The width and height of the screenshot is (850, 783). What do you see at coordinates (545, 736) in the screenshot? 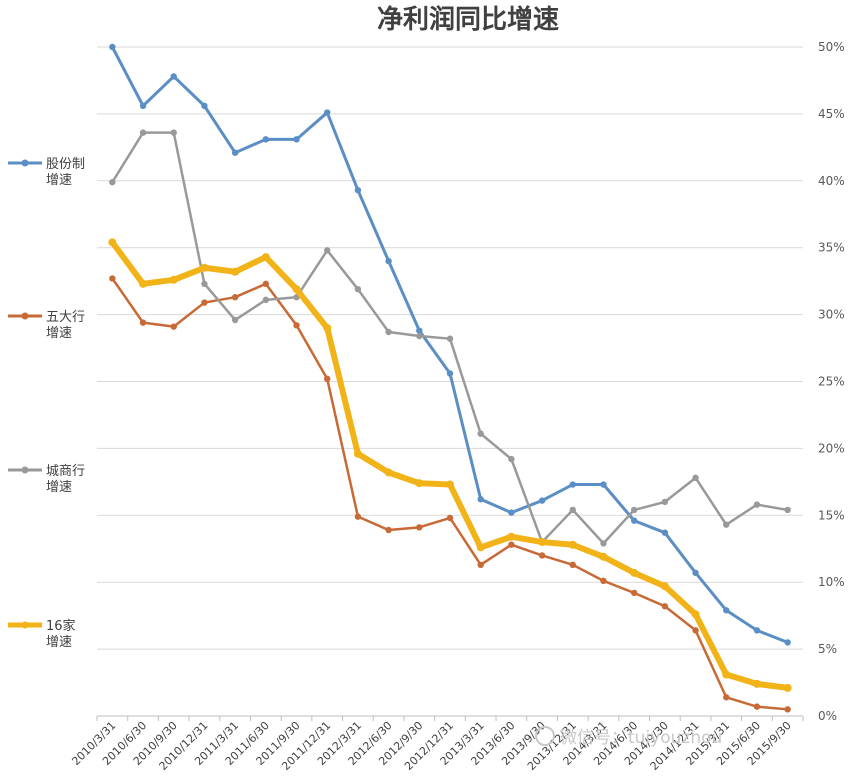
I see `wechat-logo-icon` at bounding box center [545, 736].